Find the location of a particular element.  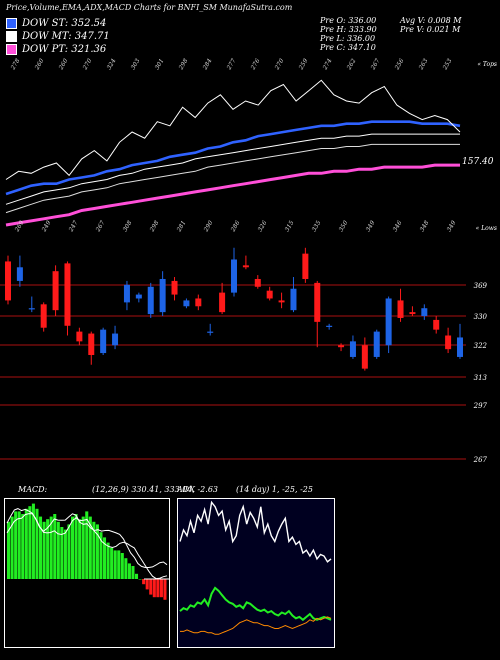

legend-swatch-mt is located at coordinates (11, 36).